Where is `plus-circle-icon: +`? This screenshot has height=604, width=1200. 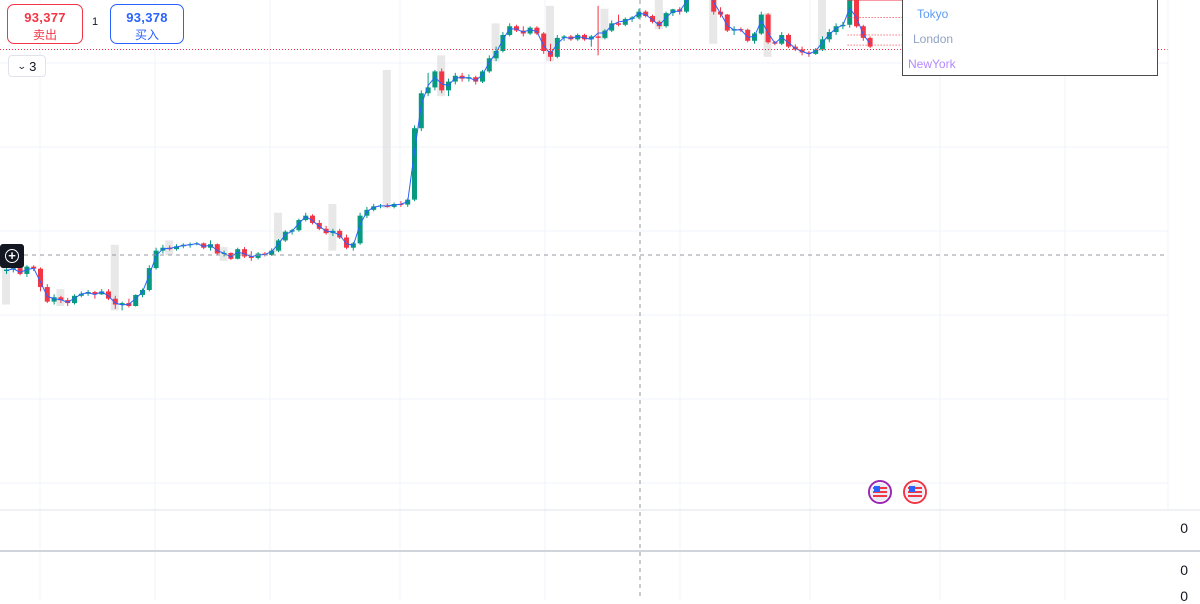 plus-circle-icon: + is located at coordinates (12, 256).